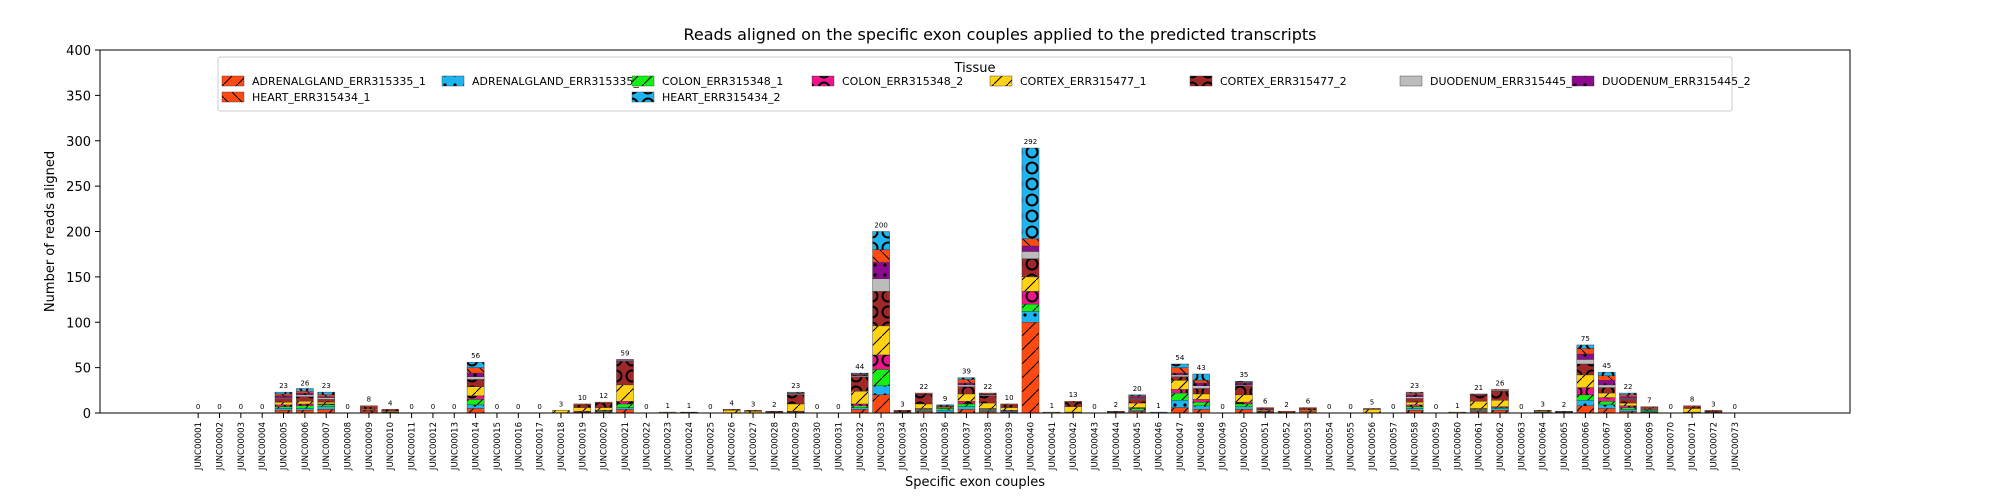  I want to click on legend-item: COLON_ERR315348_2, so click(887, 81).